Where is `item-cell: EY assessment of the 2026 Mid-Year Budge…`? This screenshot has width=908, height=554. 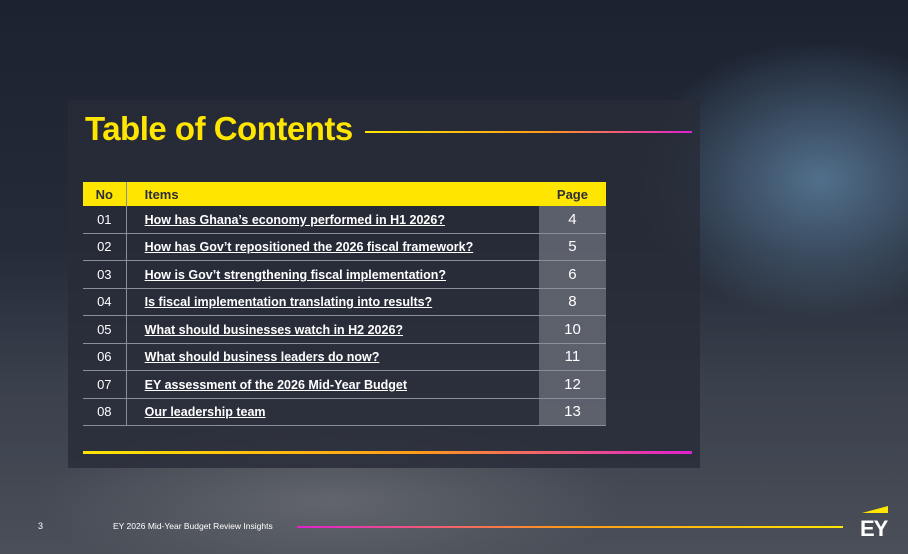 item-cell: EY assessment of the 2026 Mid-Year Budge… is located at coordinates (332, 384).